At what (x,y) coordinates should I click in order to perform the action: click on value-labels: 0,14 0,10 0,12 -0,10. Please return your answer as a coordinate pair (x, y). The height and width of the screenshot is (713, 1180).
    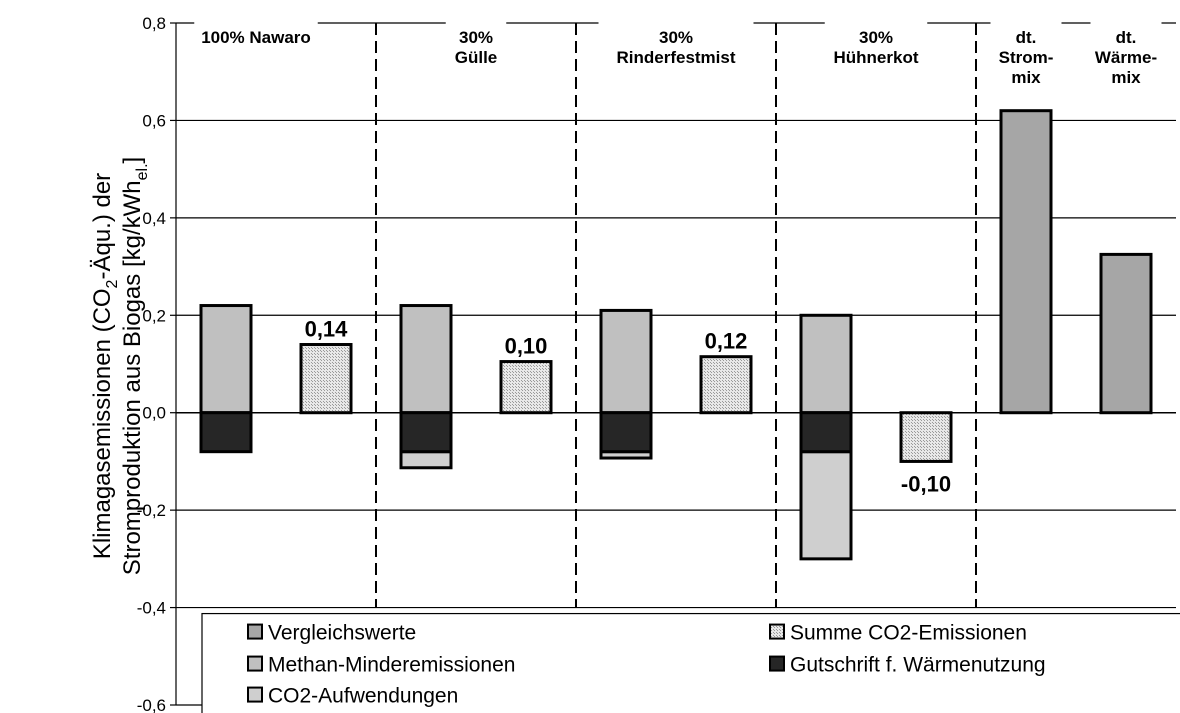
    Looking at the image, I should click on (628, 407).